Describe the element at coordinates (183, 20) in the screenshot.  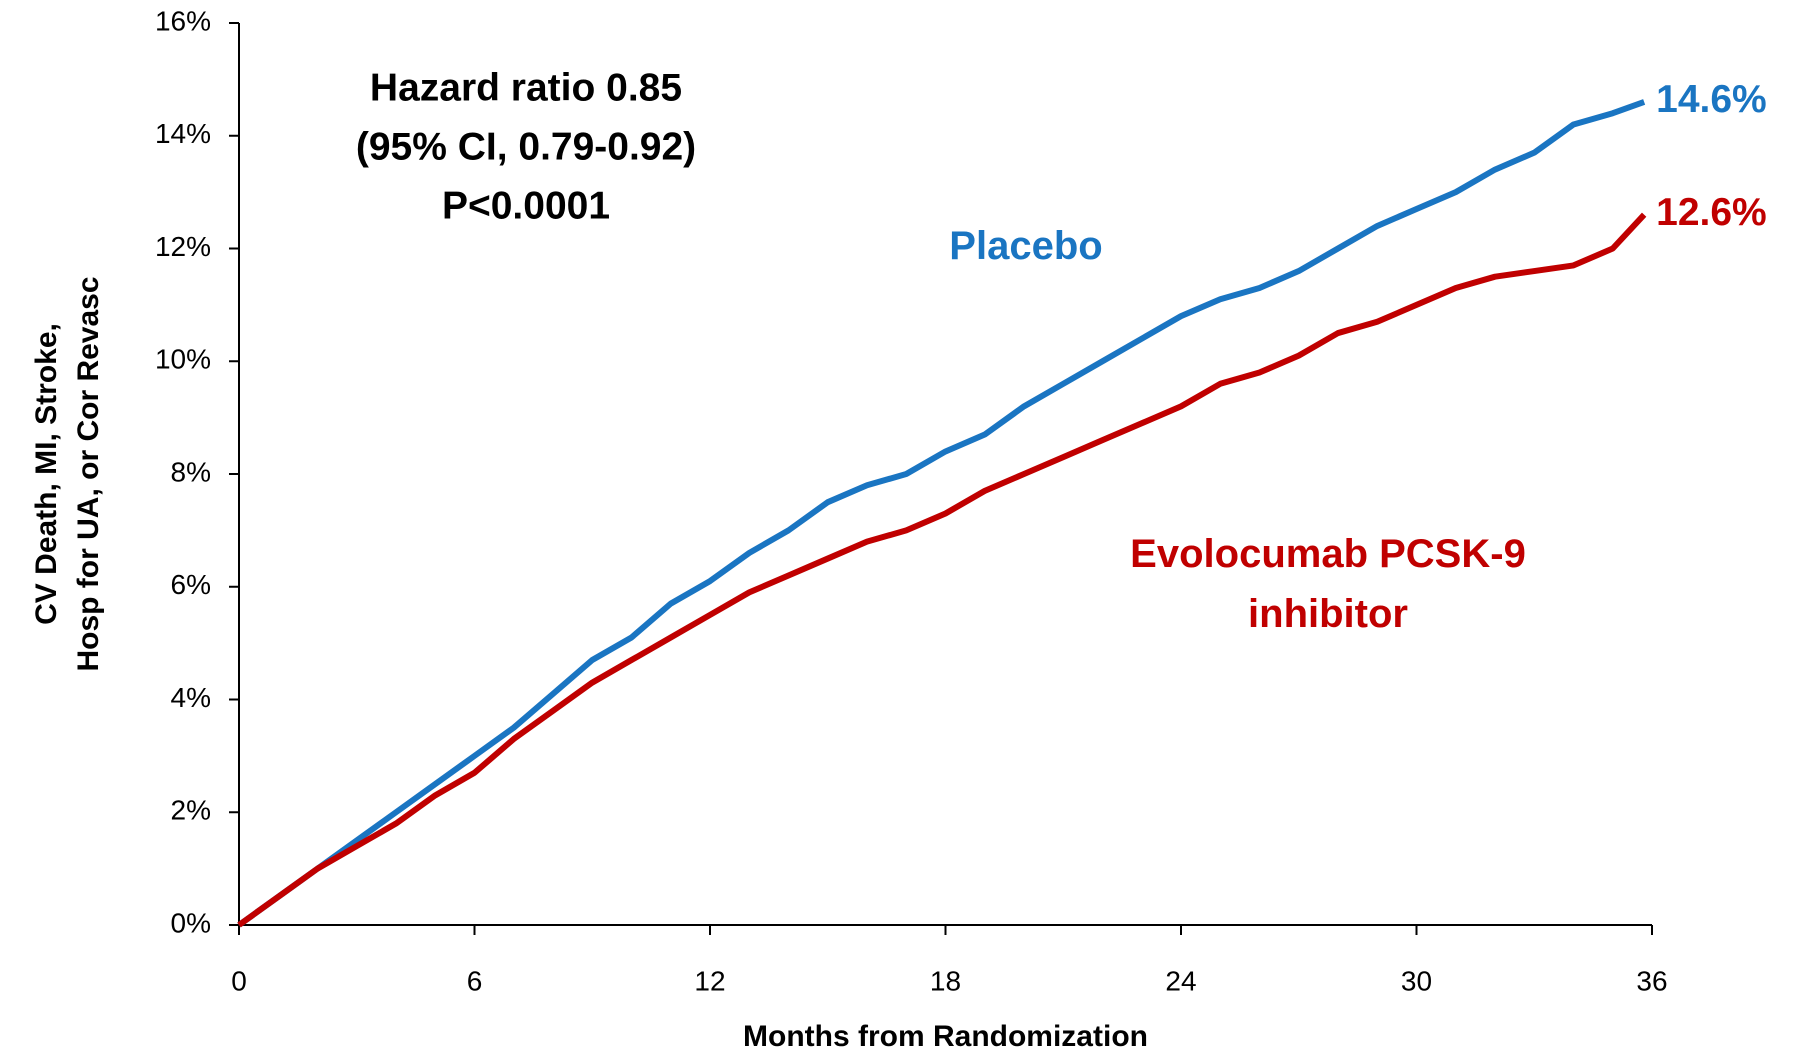
I see `y-tick-label: 16%` at that location.